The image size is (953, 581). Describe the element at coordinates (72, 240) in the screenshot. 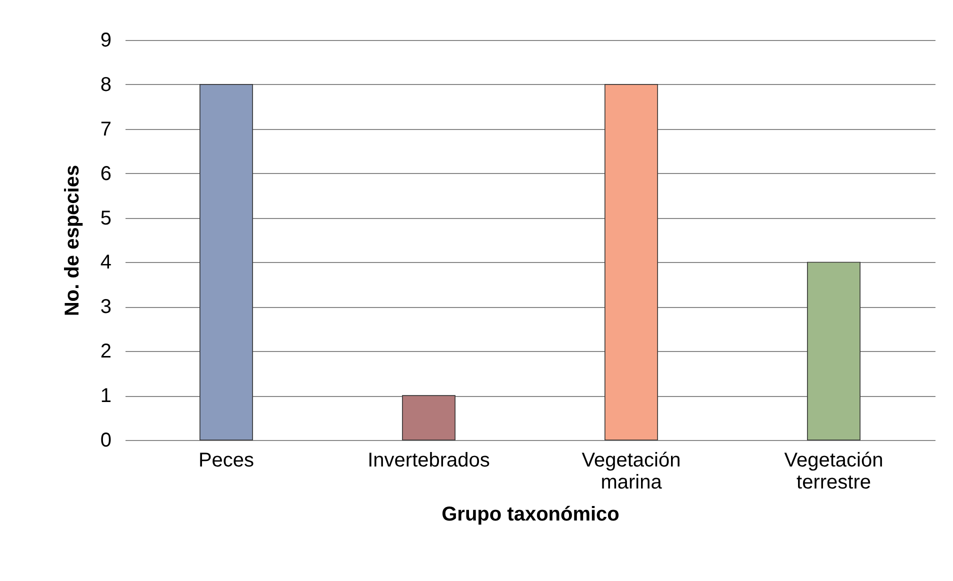

I see `y-axis-title: No. de especies` at that location.